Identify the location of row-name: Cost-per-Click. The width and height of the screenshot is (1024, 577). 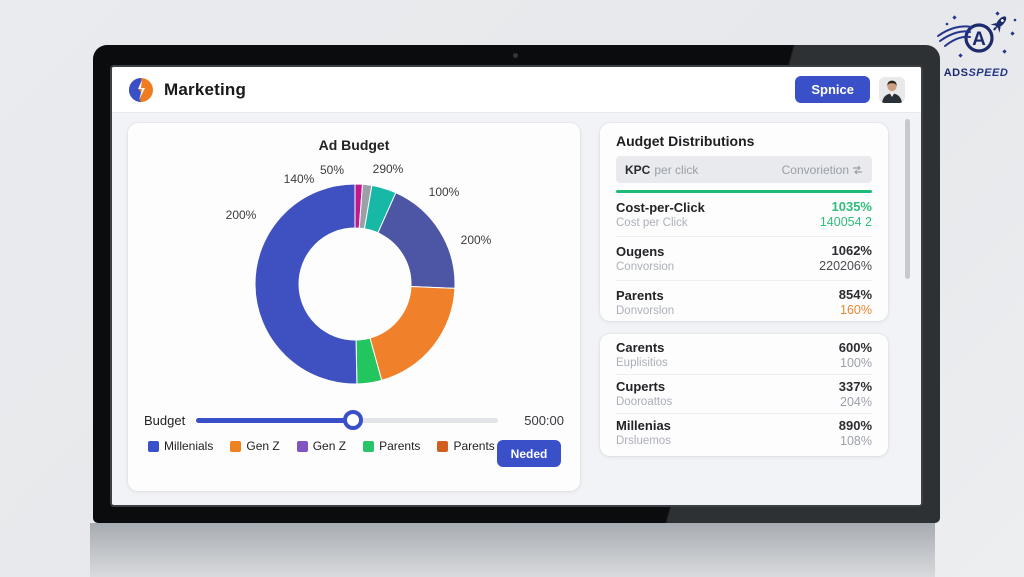
(660, 207).